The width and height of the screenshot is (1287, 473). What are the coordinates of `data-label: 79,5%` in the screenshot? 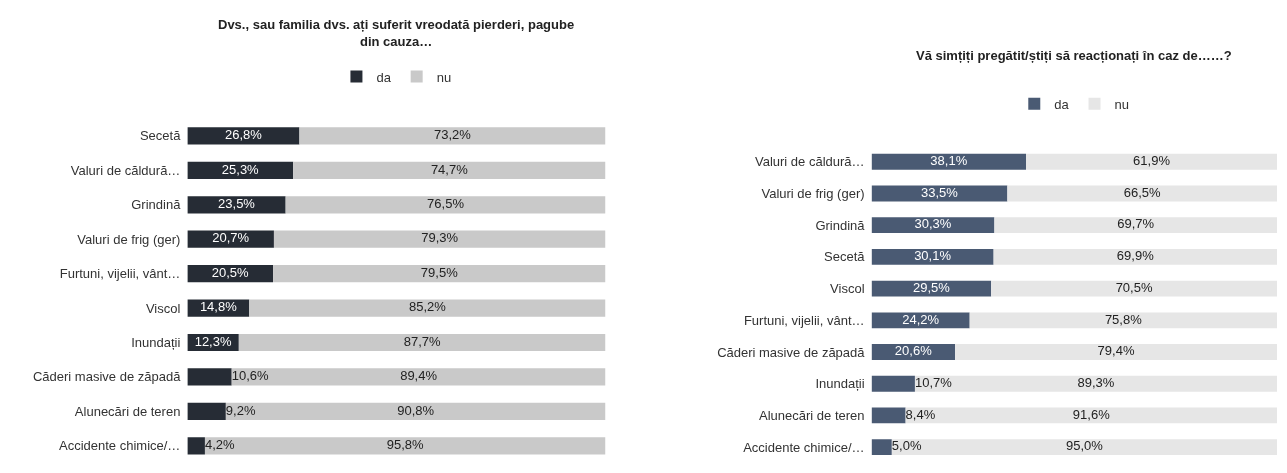 It's located at (439, 272).